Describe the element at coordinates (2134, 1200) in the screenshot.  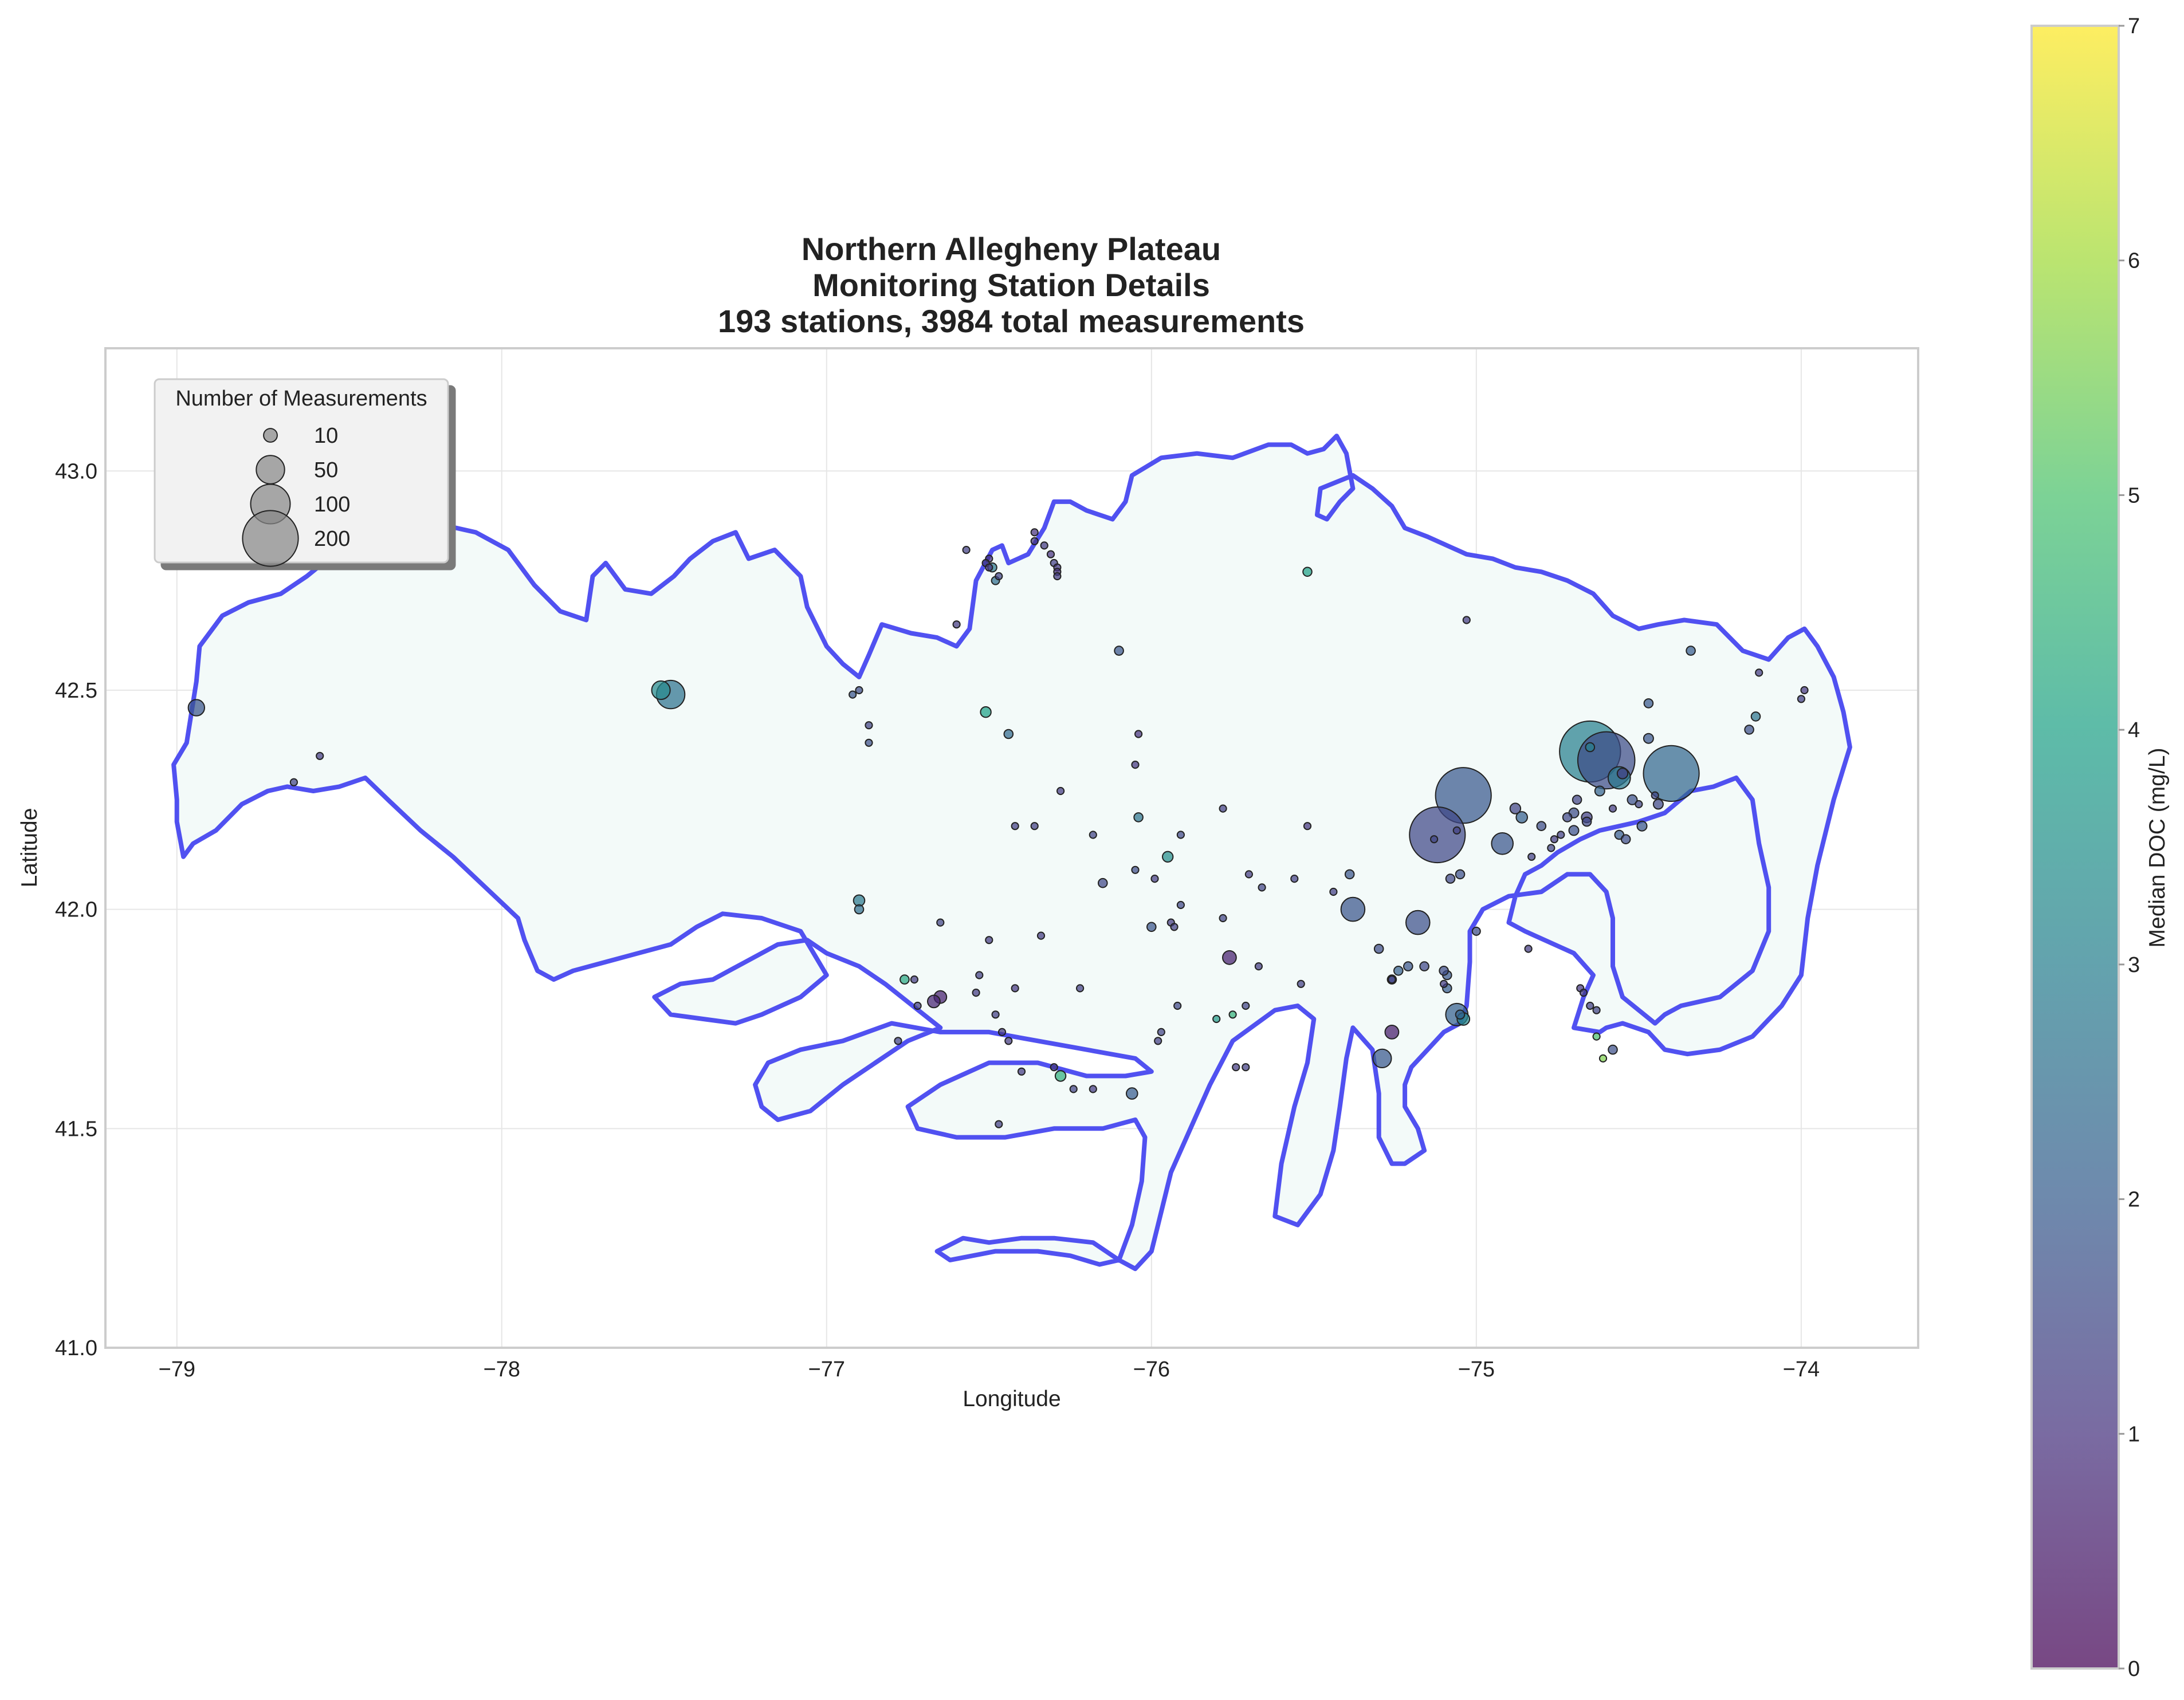
I see `colorbar-tick-label: 2` at that location.